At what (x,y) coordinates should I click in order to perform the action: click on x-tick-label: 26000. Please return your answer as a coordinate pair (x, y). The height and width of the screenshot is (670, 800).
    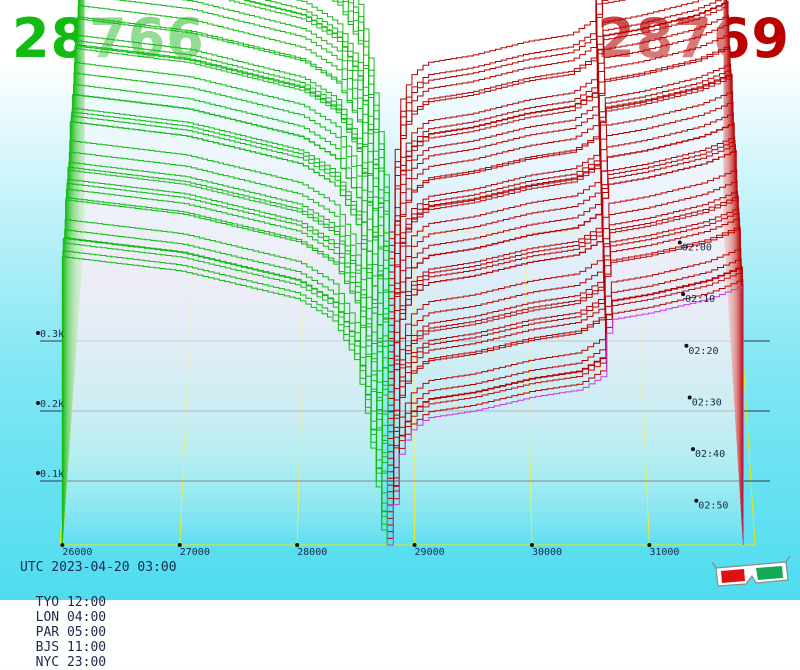
    Looking at the image, I should click on (77, 552).